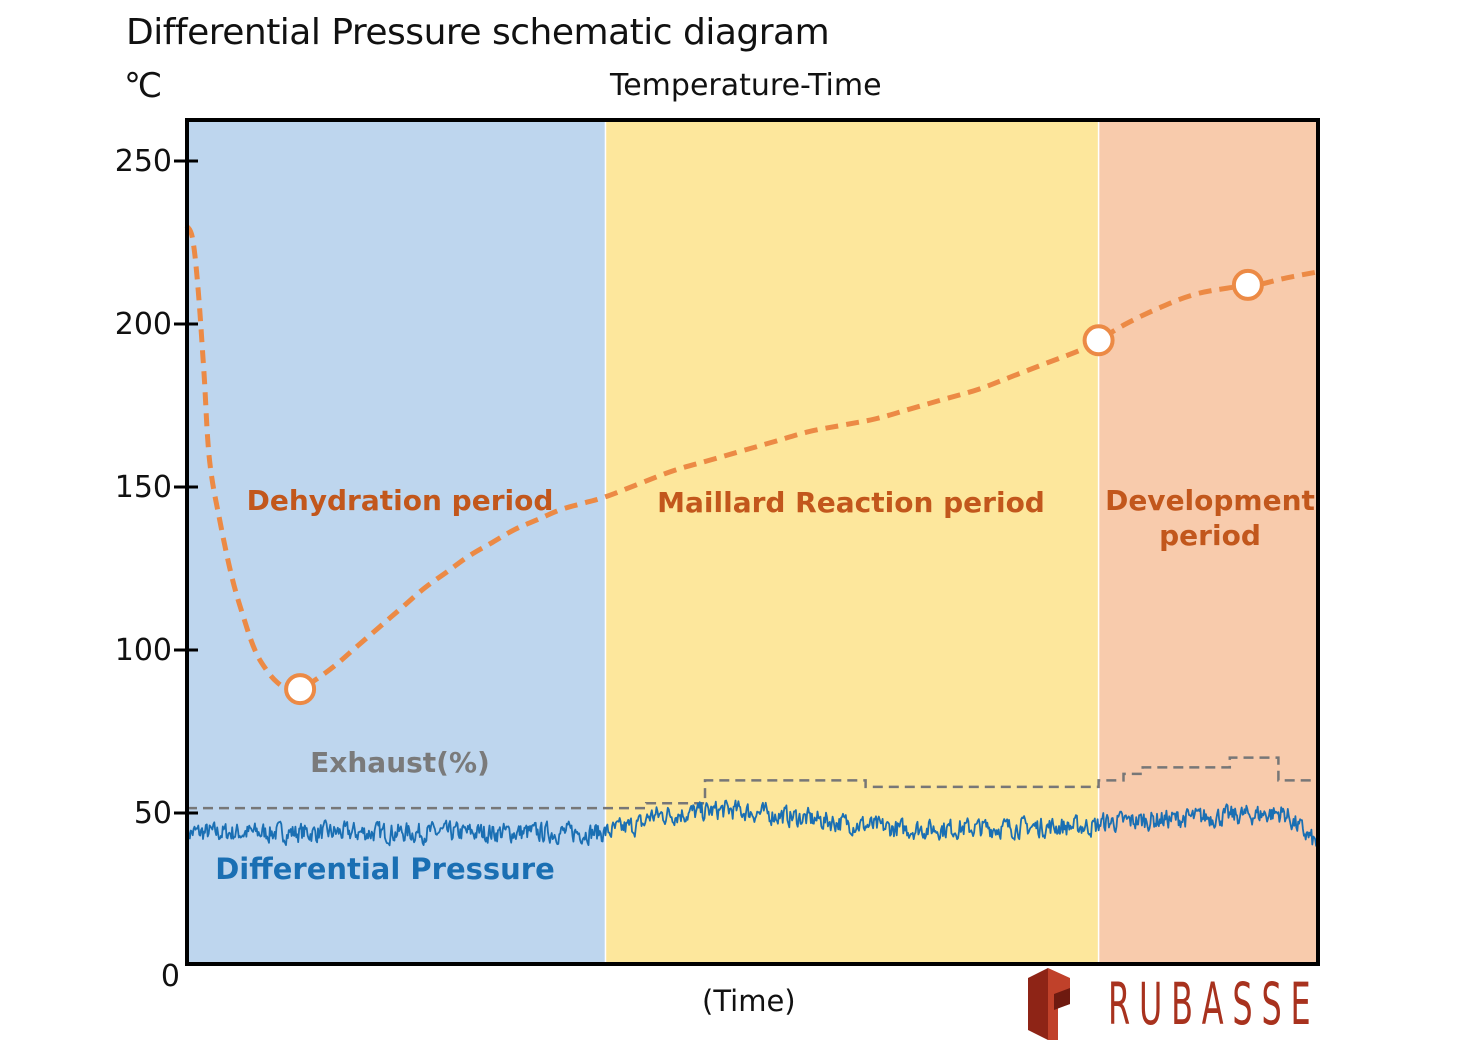  I want to click on y-tick-label-0: 0, so click(170, 976).